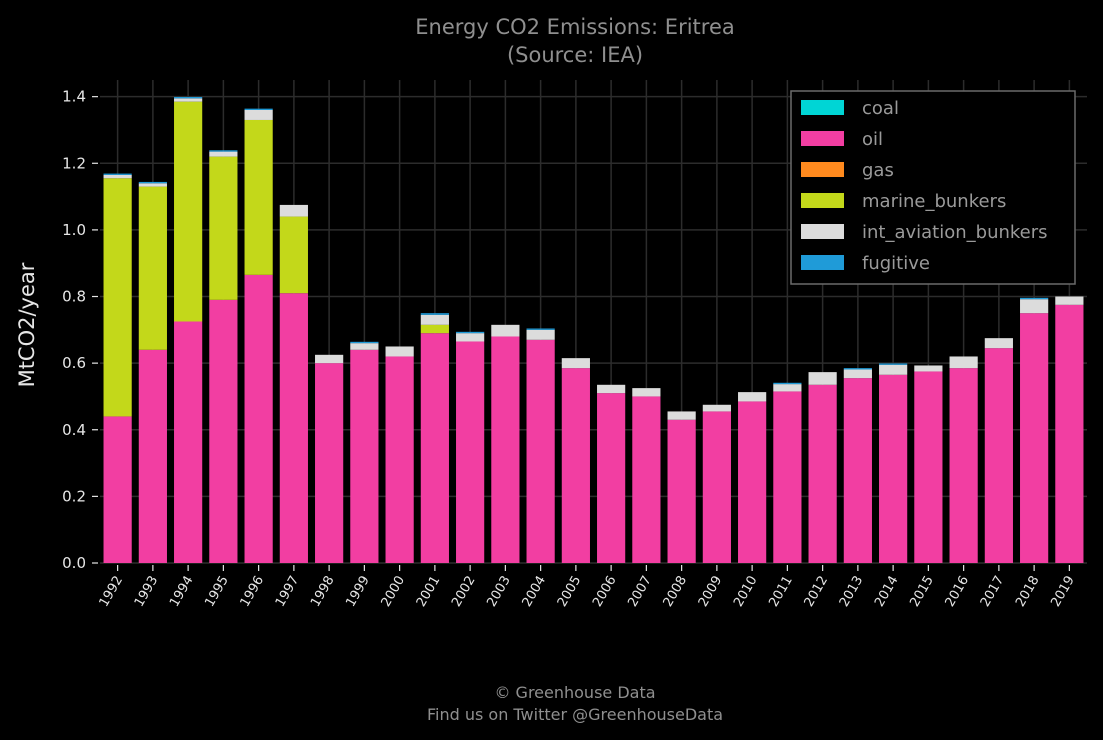 This screenshot has height=740, width=1103. I want to click on bar-fugitive-1992, so click(117, 174).